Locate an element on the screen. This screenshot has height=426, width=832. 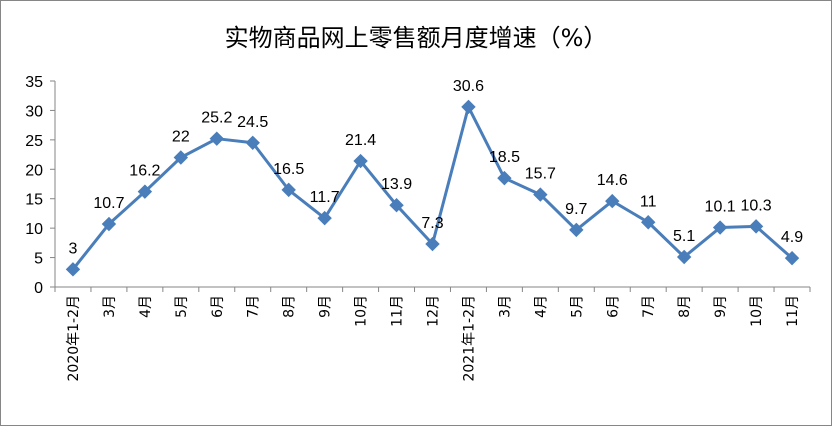
data-label: 21.4 is located at coordinates (360, 140).